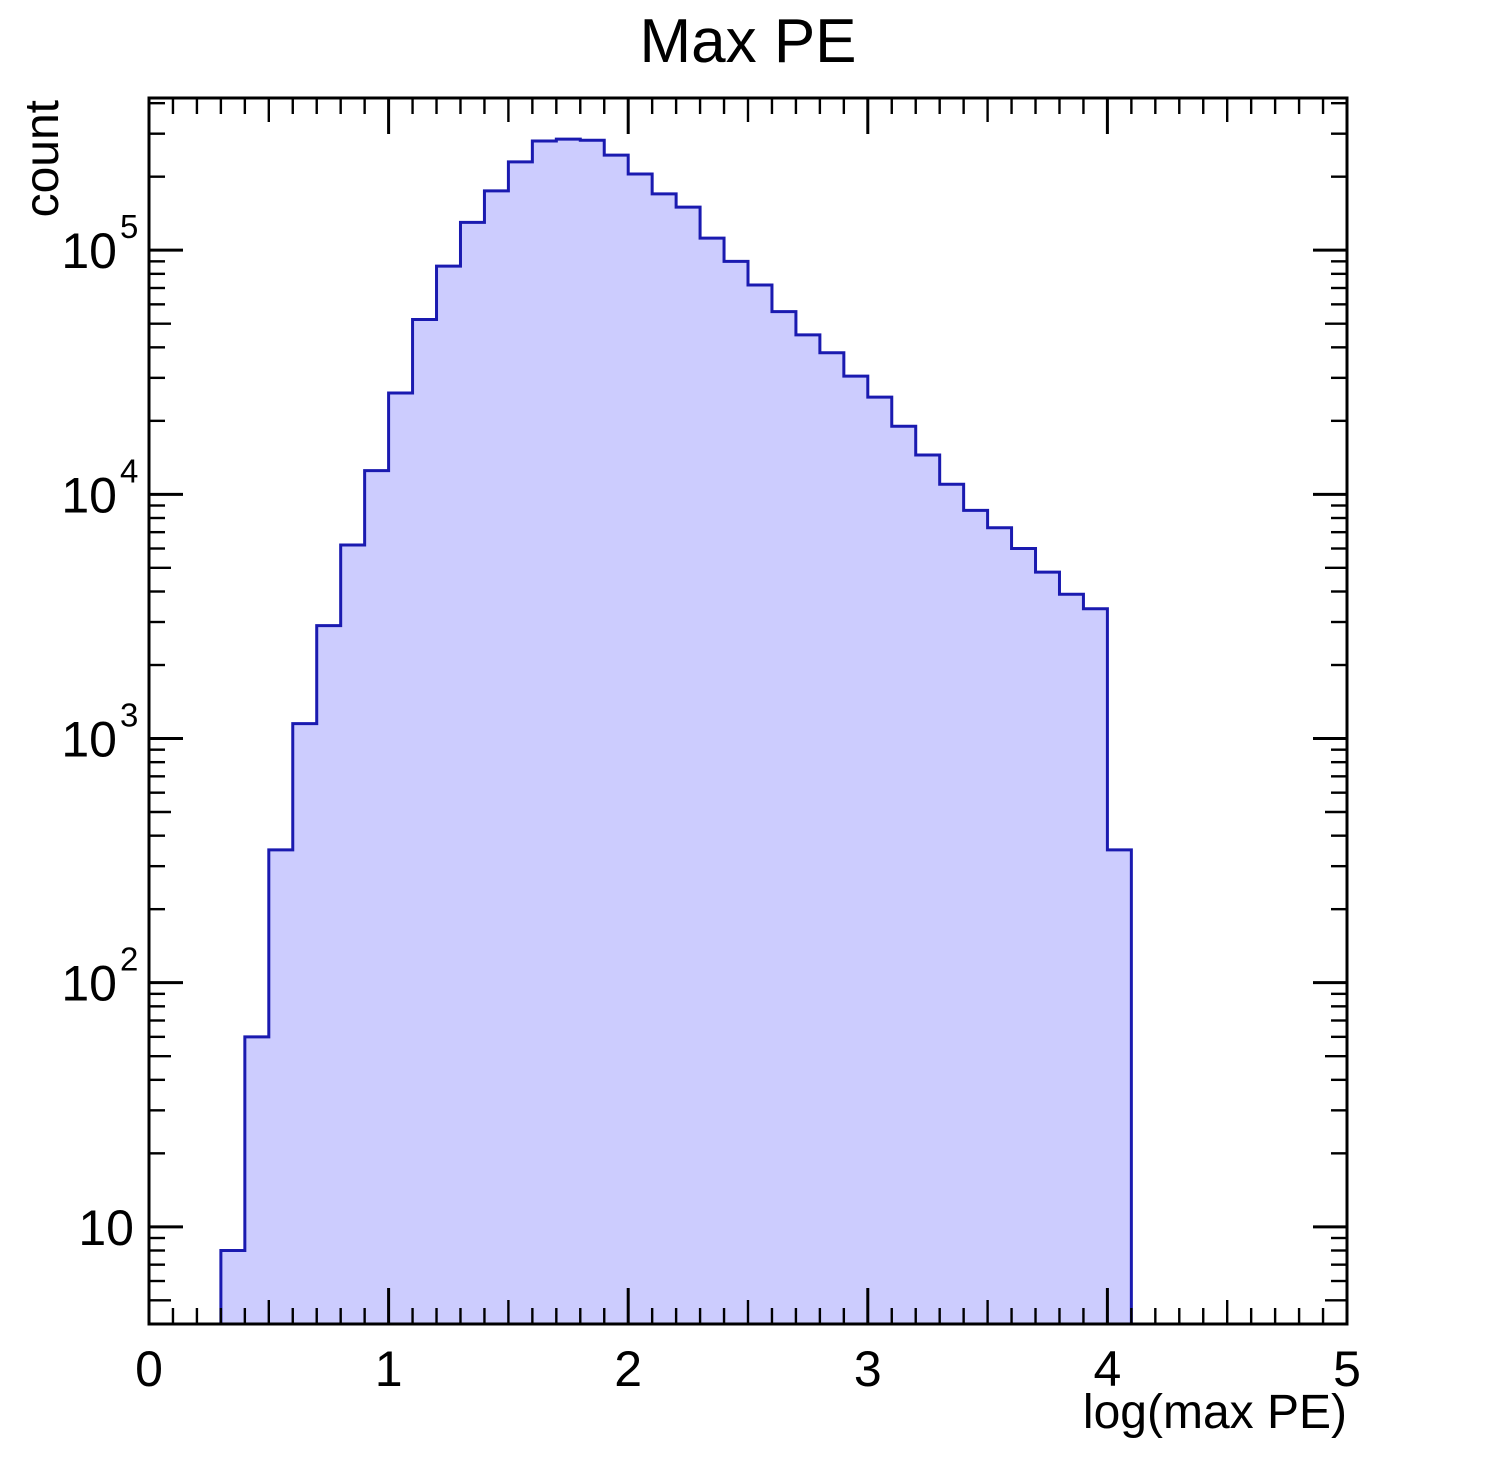  What do you see at coordinates (748, 1369) in the screenshot?
I see `x-axis-tick-labels: 0 1 2 3 4 5` at bounding box center [748, 1369].